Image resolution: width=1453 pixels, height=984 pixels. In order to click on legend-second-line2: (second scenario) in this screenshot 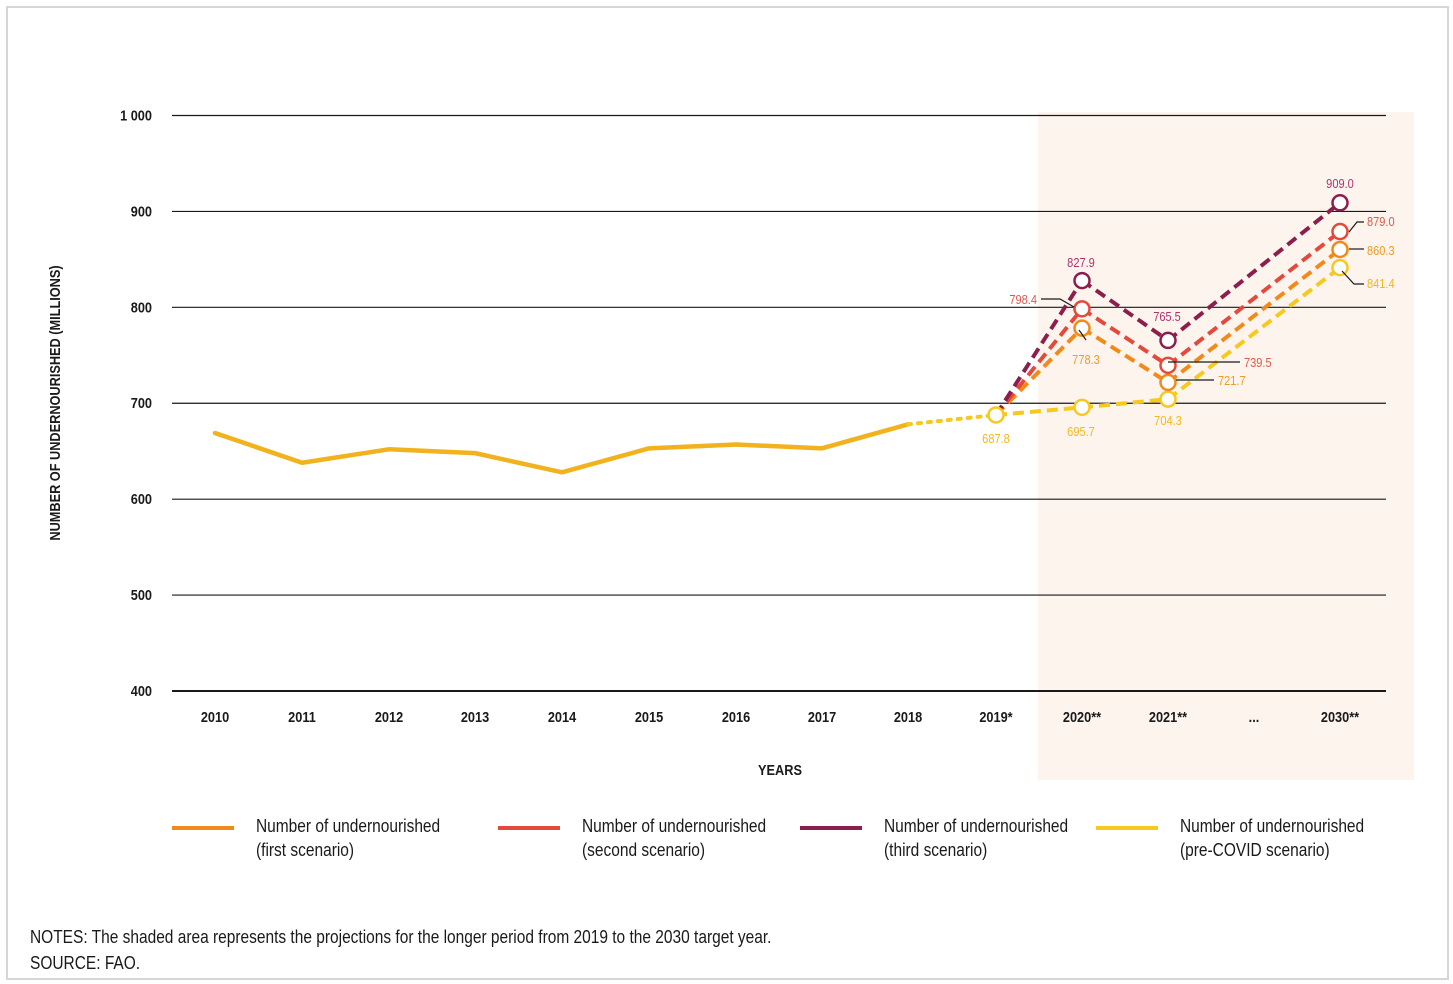, I will do `click(644, 850)`.